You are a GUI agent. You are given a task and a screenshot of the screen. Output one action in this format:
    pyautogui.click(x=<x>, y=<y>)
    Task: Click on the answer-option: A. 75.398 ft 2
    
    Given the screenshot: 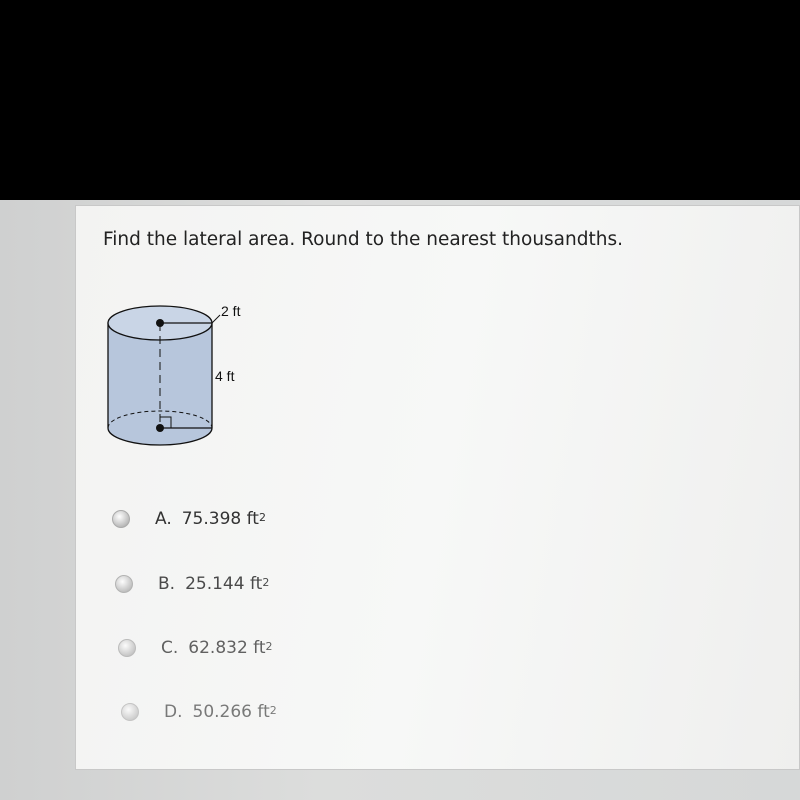 What is the action you would take?
    pyautogui.click(x=189, y=519)
    